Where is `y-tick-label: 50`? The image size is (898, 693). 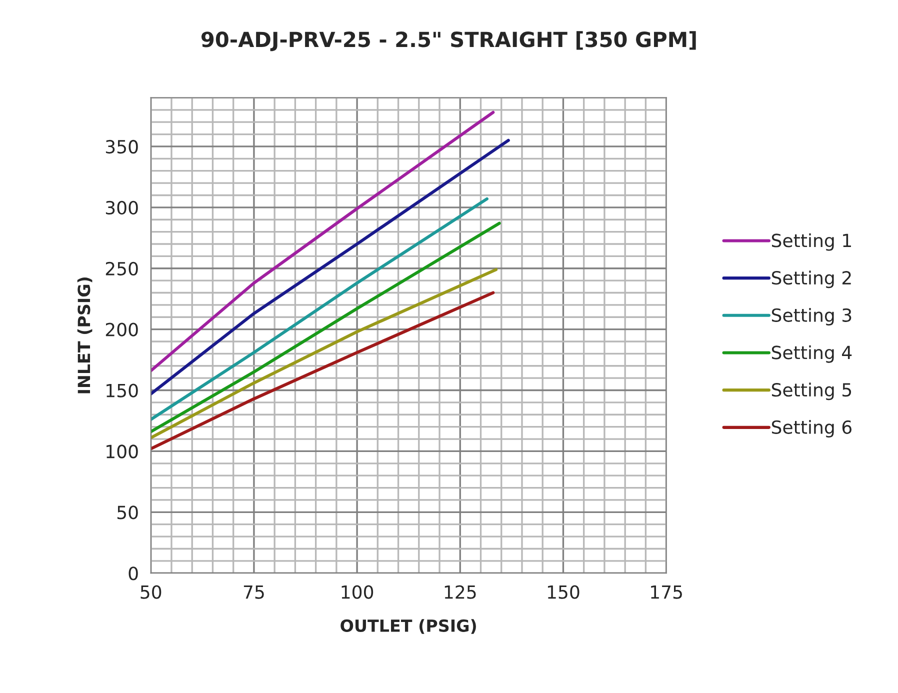
y-tick-label: 50 is located at coordinates (127, 513).